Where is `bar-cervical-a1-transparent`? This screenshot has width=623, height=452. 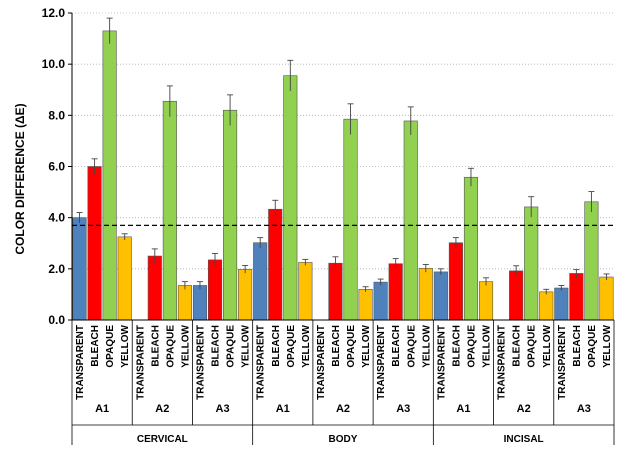 bar-cervical-a1-transparent is located at coordinates (79, 269).